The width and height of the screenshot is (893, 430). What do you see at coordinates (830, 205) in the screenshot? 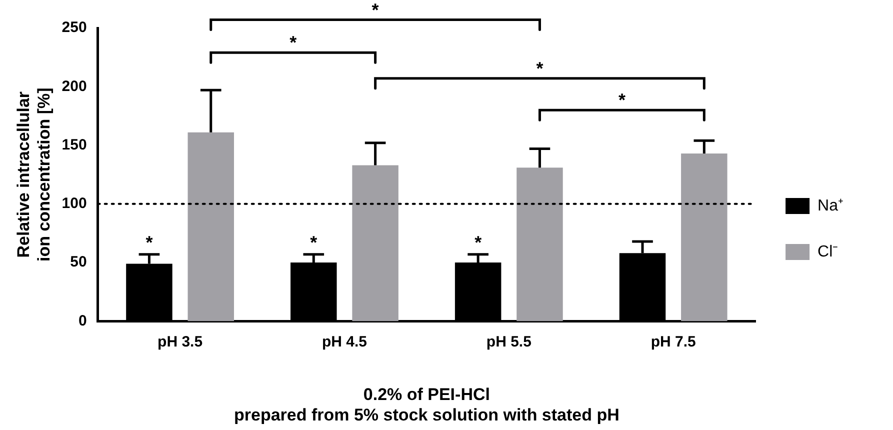
I see `legend-label: Na⁺` at bounding box center [830, 205].